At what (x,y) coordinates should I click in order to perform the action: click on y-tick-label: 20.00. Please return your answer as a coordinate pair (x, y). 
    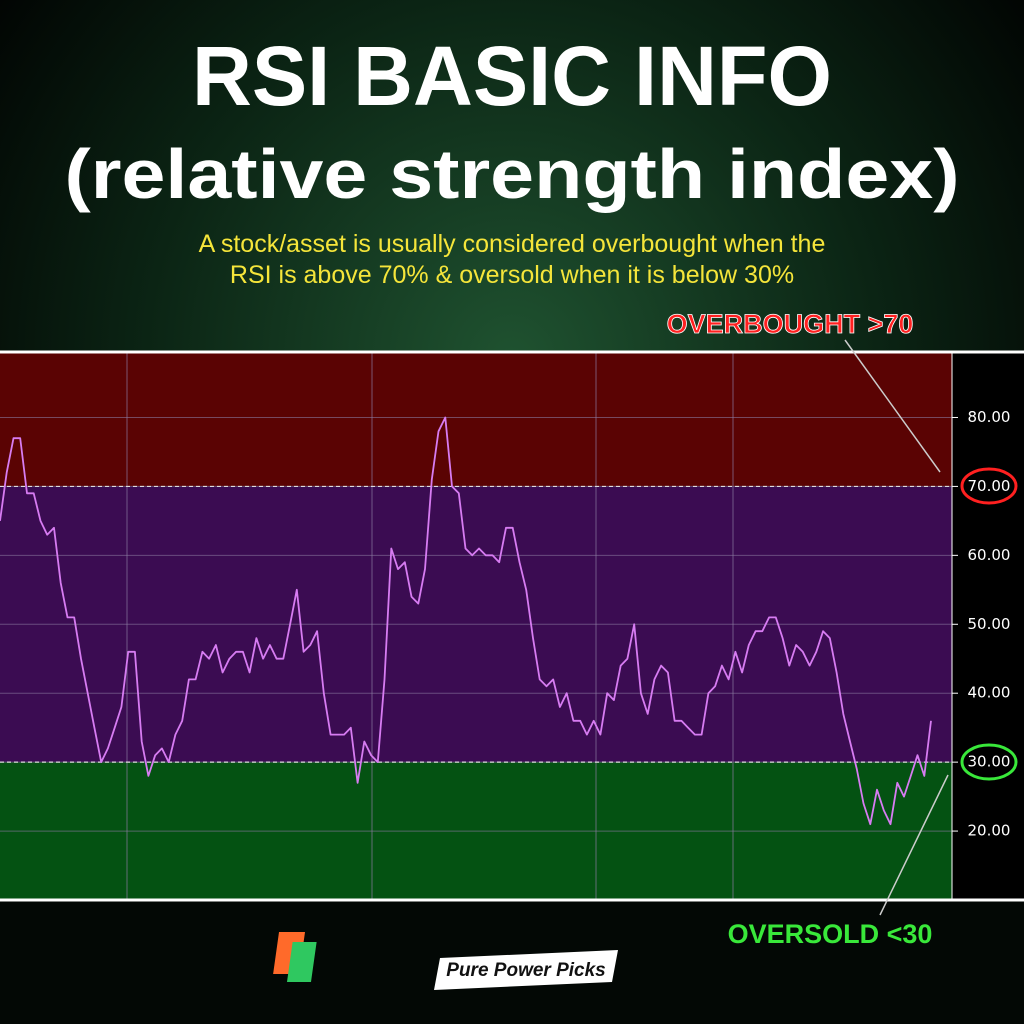
    Looking at the image, I should click on (989, 831).